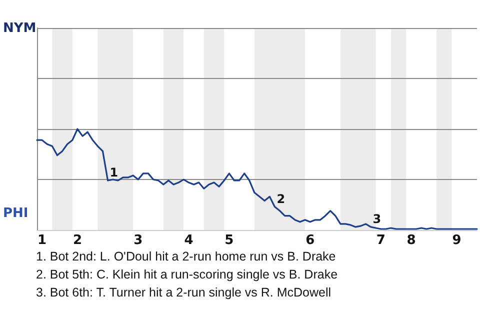 The image size is (480, 320). What do you see at coordinates (19, 28) in the screenshot?
I see `text: NYM` at bounding box center [19, 28].